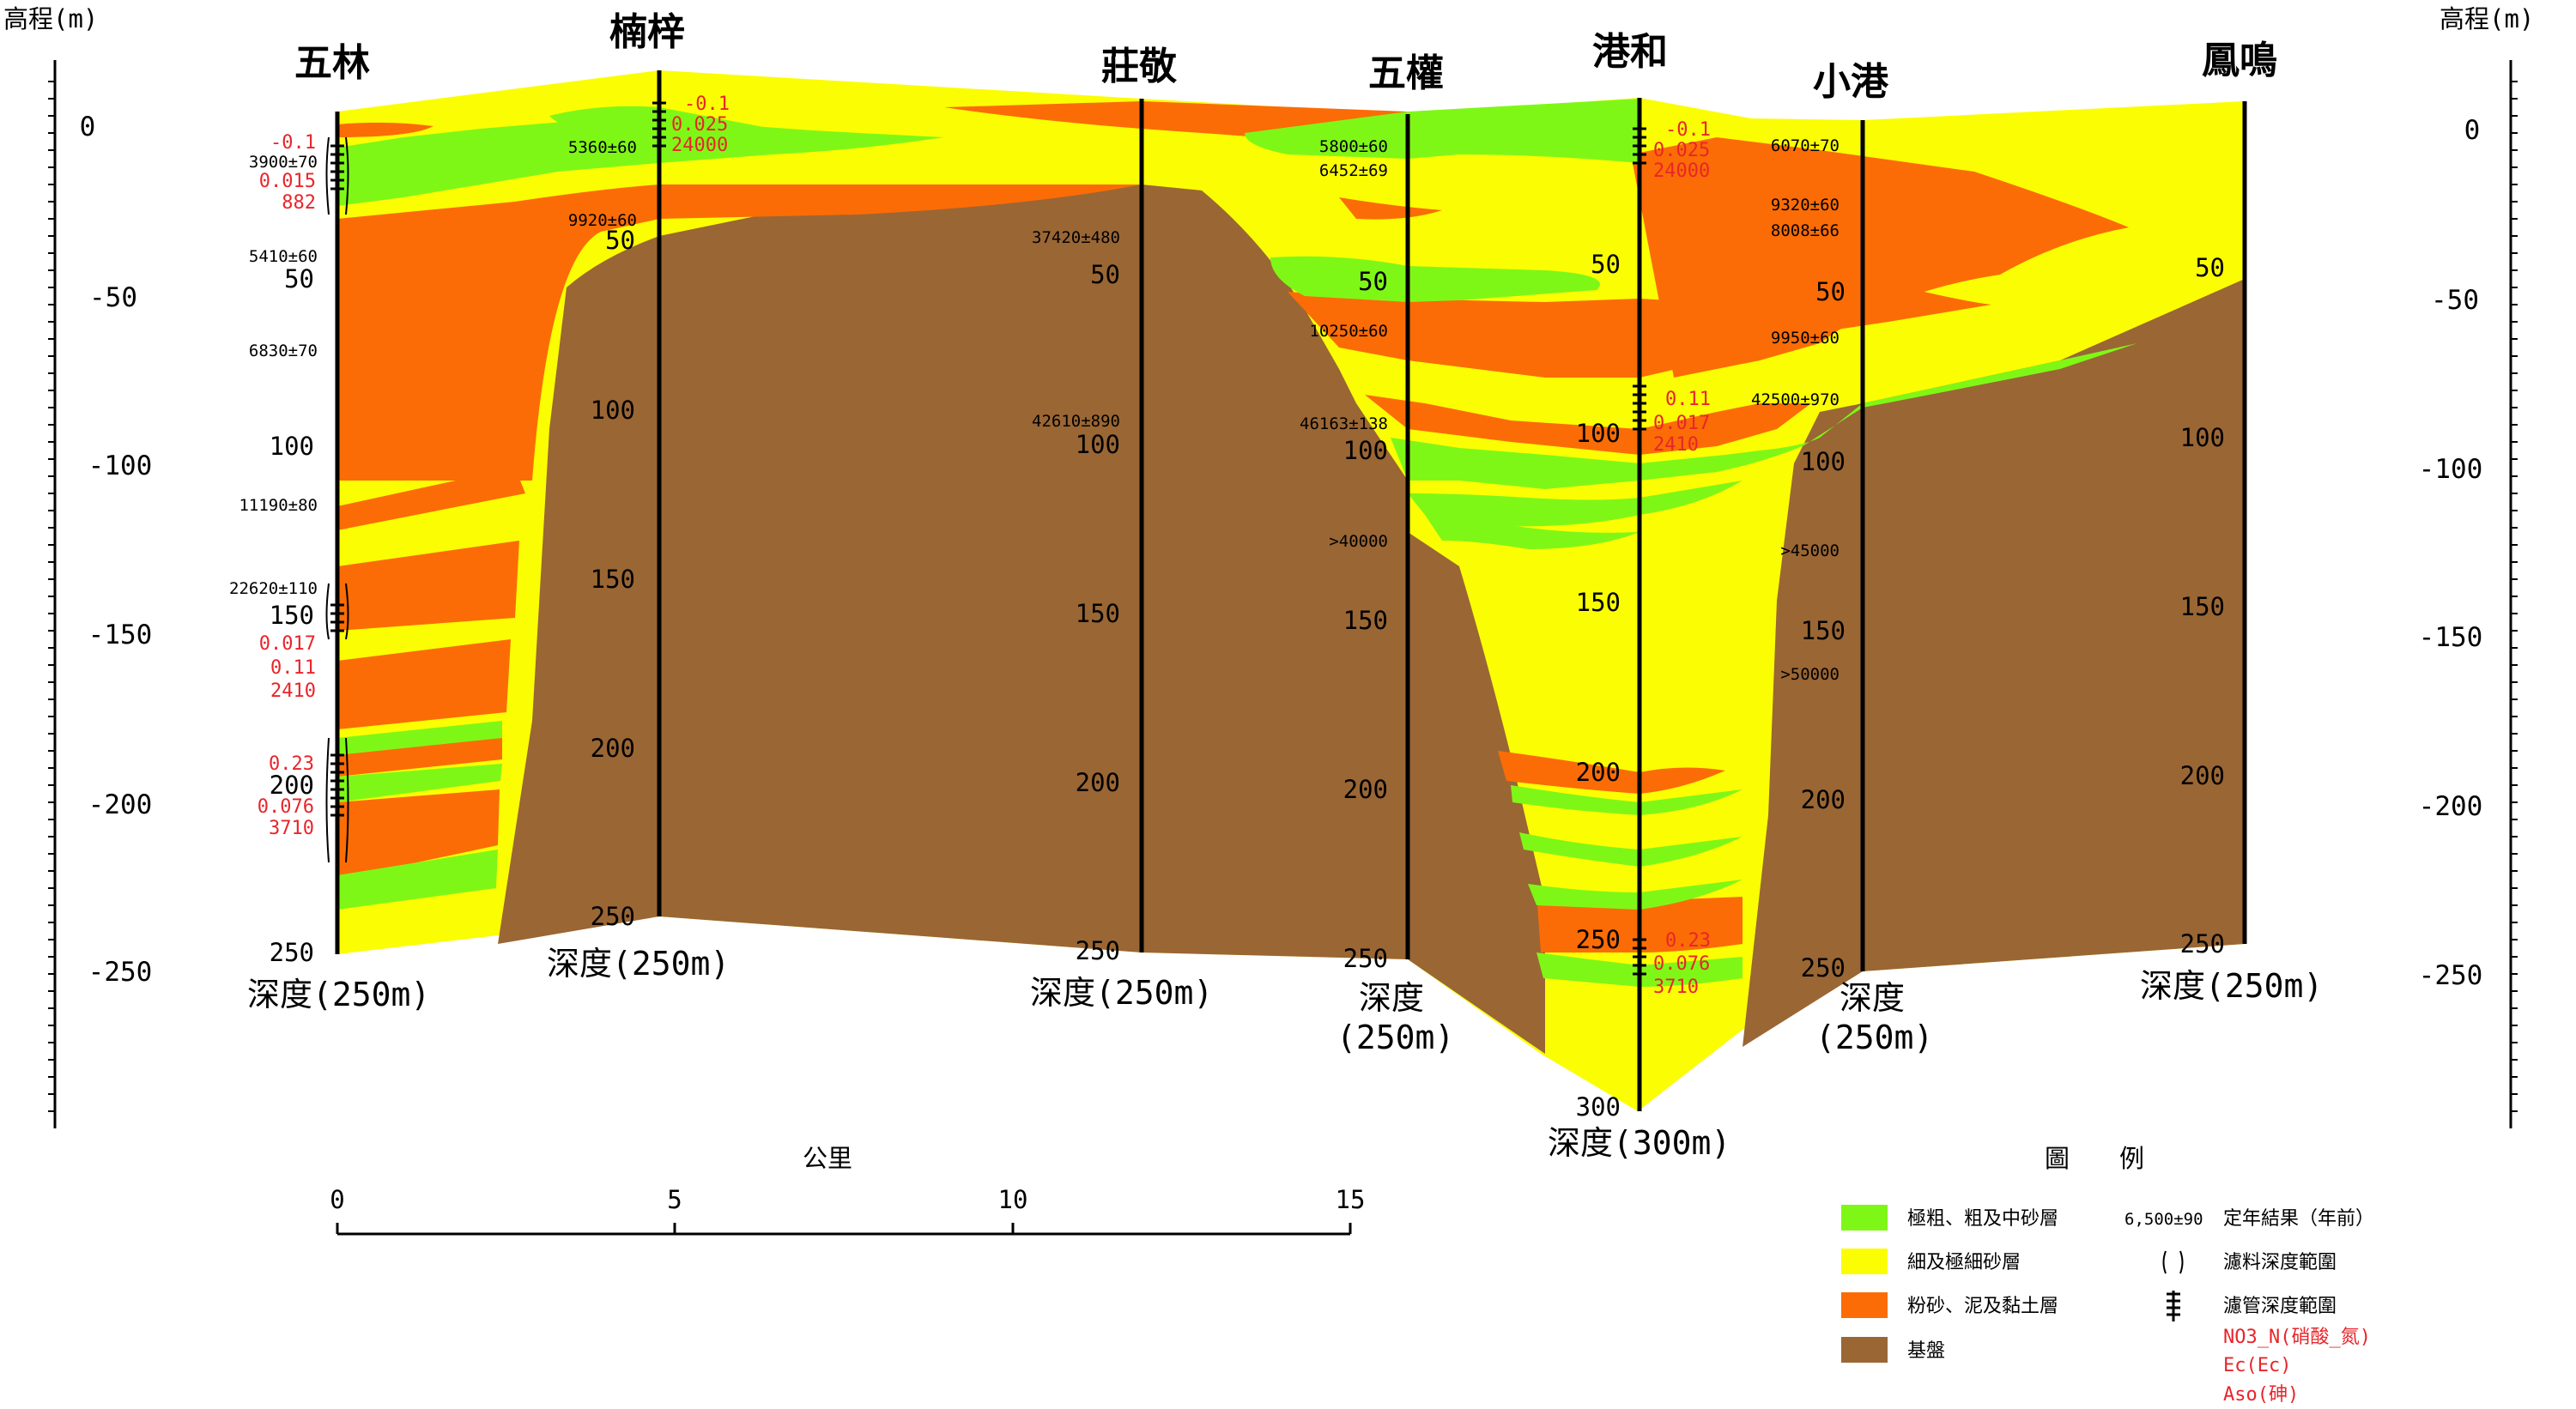  What do you see at coordinates (613, 916) in the screenshot?
I see `nanzi-depth-250: 250` at bounding box center [613, 916].